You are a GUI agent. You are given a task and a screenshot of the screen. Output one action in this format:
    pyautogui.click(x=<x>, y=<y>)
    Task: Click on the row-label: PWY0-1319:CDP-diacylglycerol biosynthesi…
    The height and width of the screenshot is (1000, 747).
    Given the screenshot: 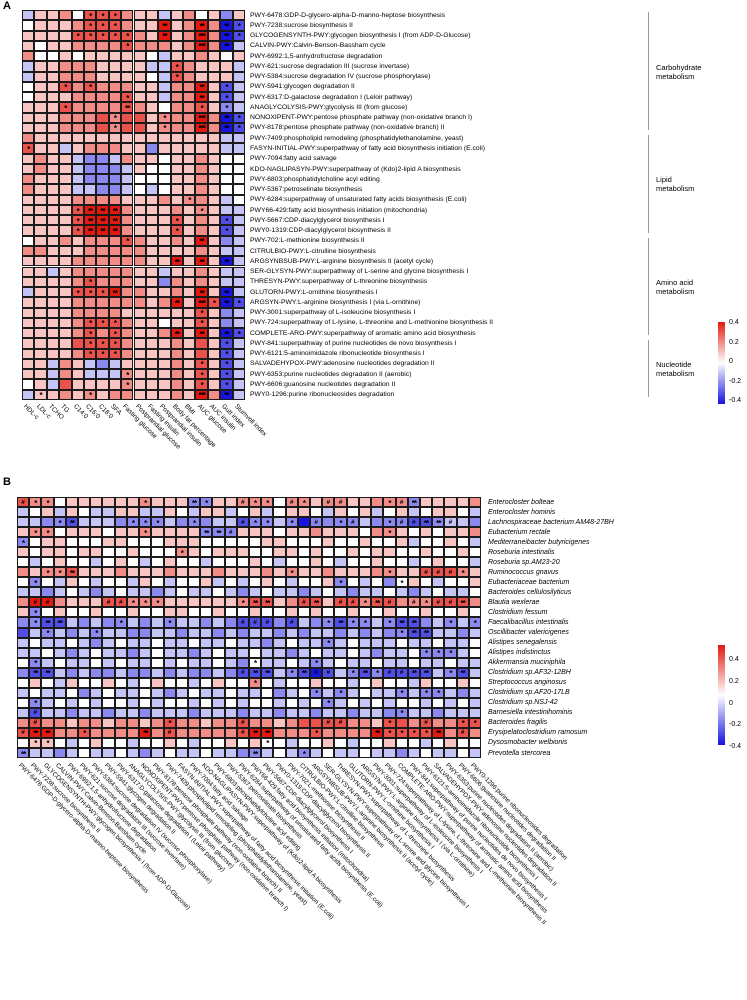 What is the action you would take?
    pyautogui.click(x=320, y=231)
    